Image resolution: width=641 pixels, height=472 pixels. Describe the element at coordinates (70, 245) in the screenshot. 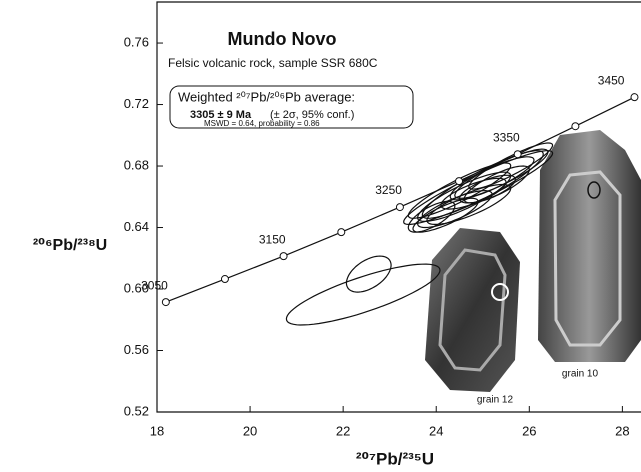

I see `y-axis-label: ²⁰⁶Pb/²³⁸U` at that location.